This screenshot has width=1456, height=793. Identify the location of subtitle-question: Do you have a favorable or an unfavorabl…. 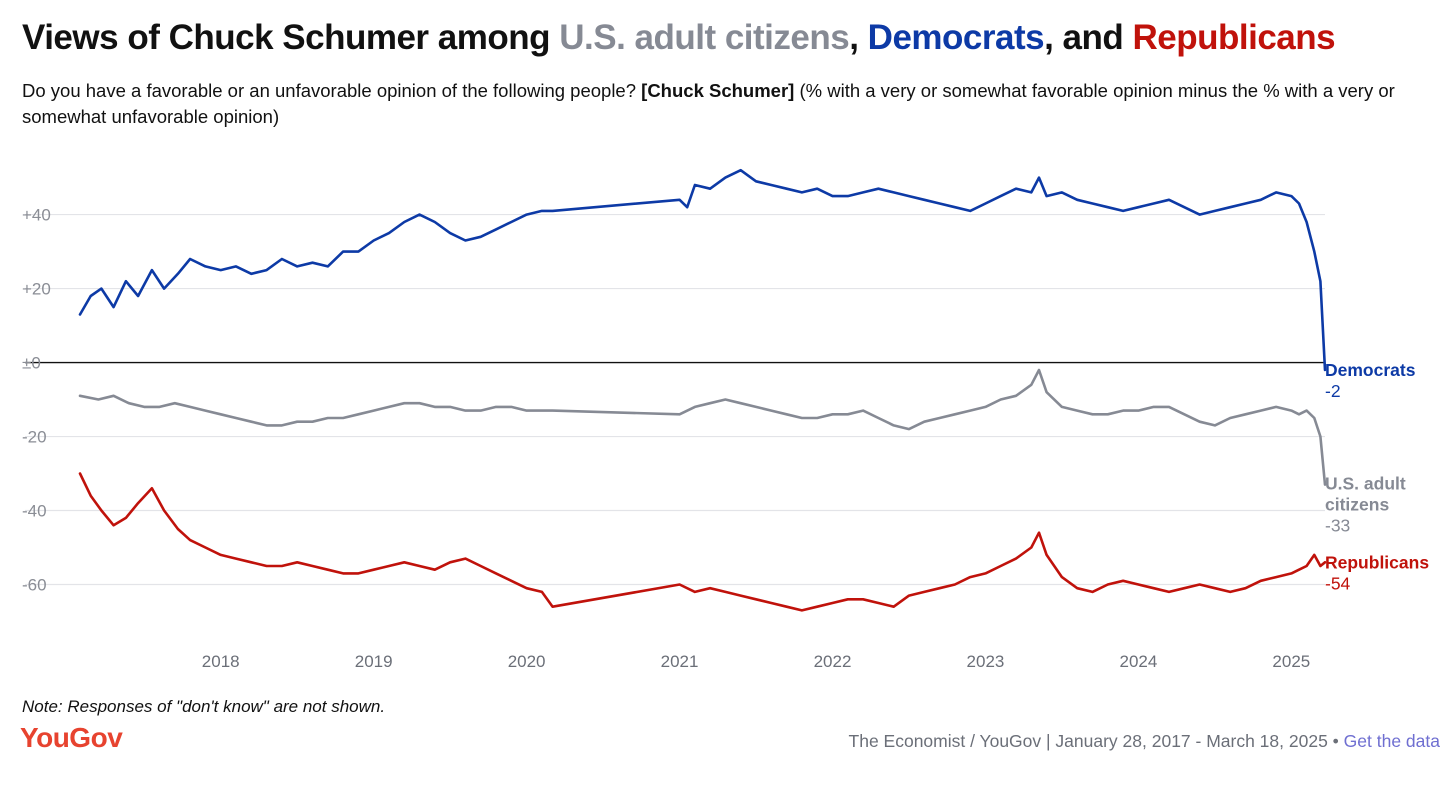
(332, 90).